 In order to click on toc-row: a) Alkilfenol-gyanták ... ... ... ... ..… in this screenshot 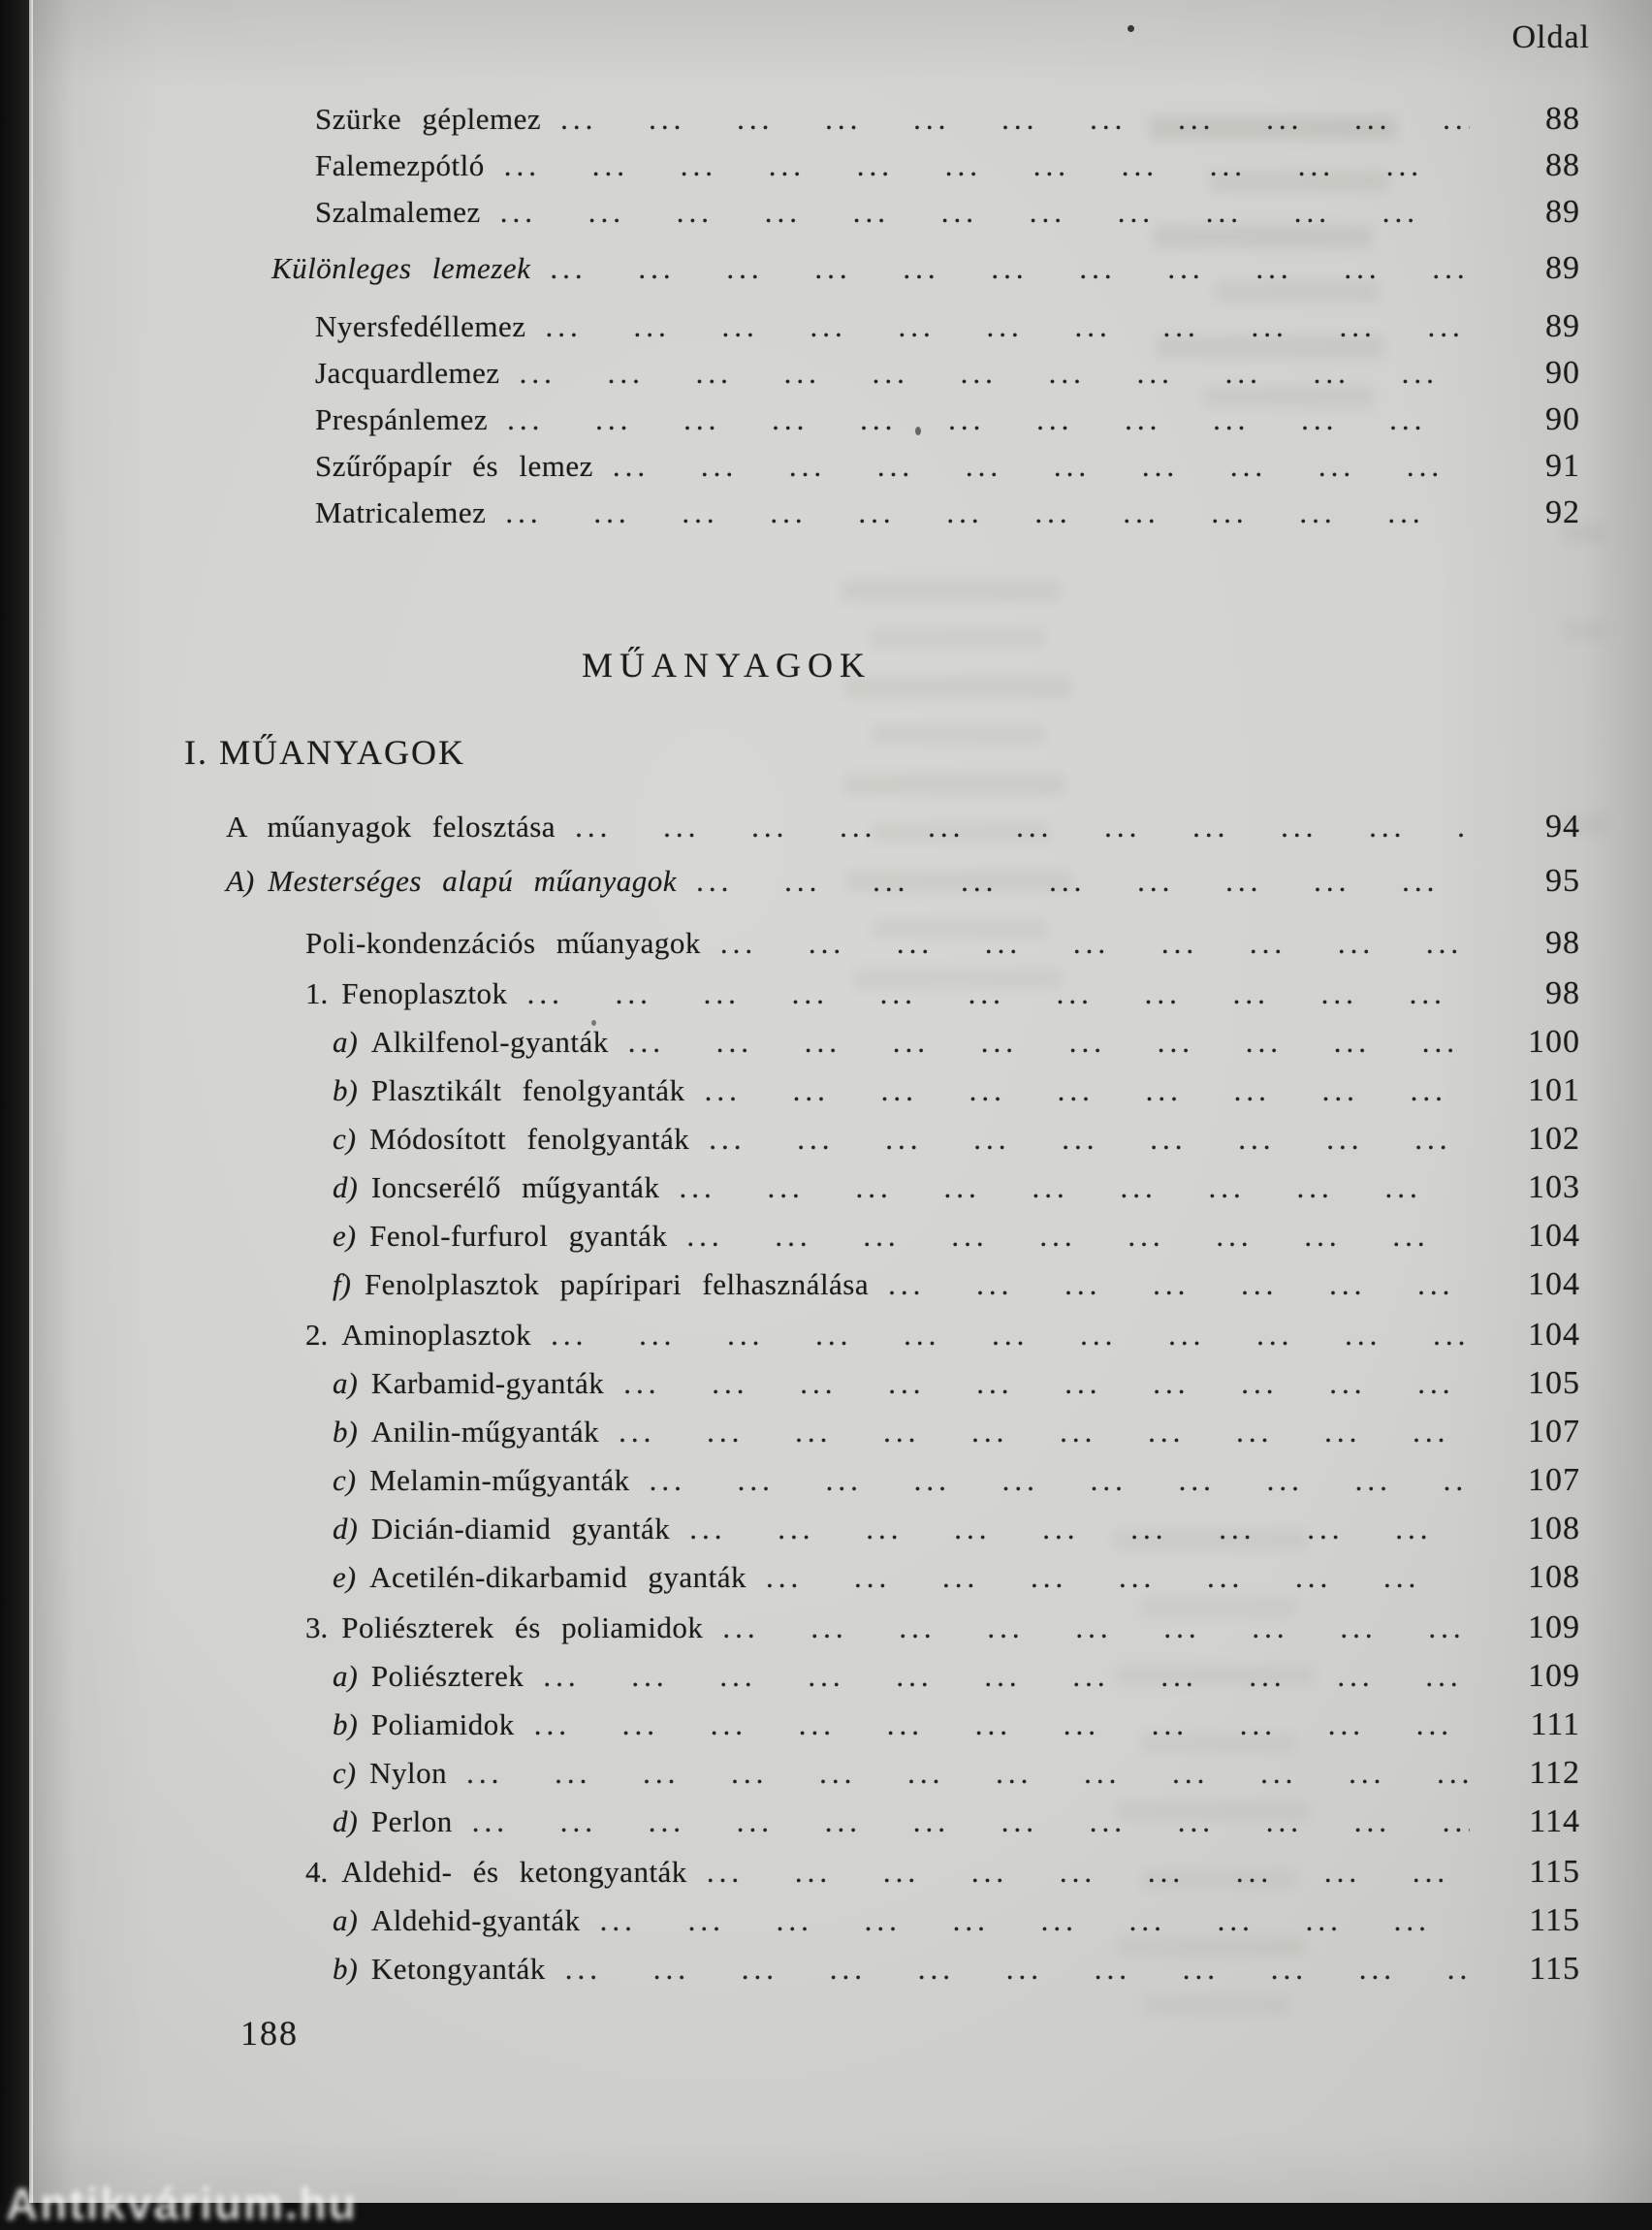, I will do `click(841, 1043)`.